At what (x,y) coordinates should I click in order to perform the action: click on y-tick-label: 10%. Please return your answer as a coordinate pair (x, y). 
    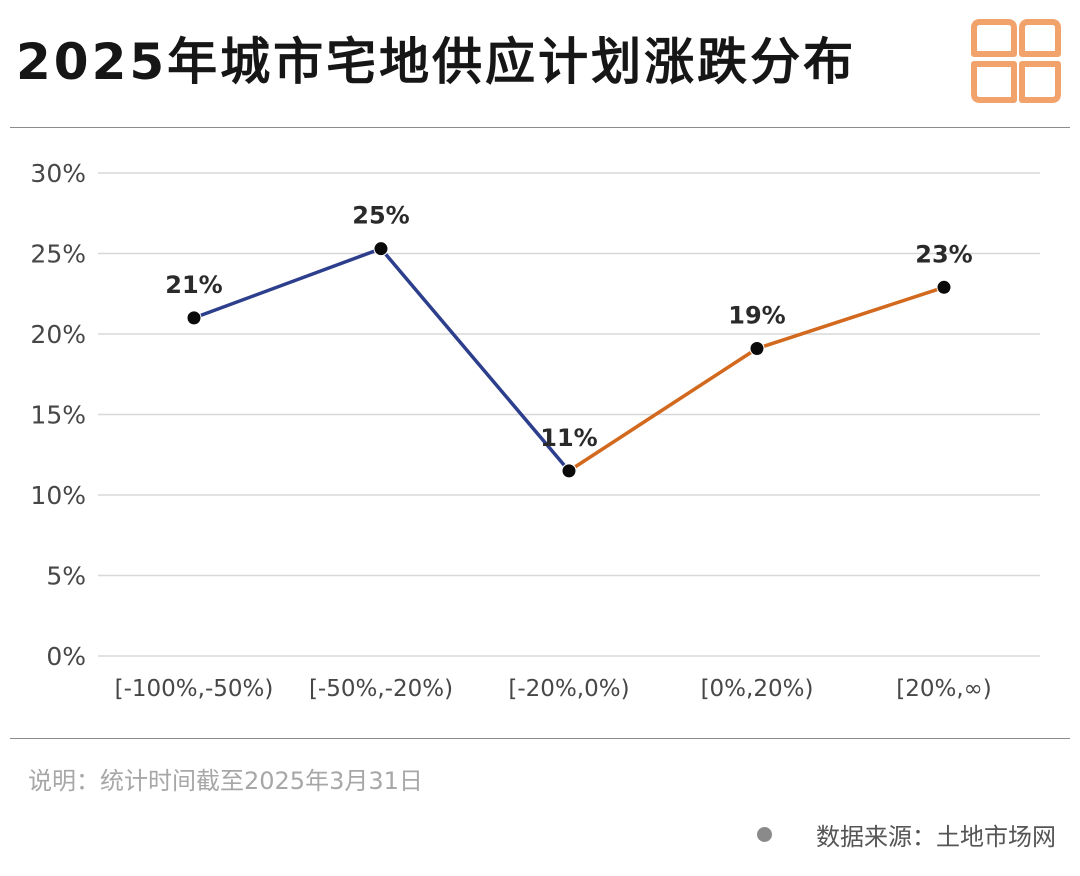
    Looking at the image, I should click on (58, 495).